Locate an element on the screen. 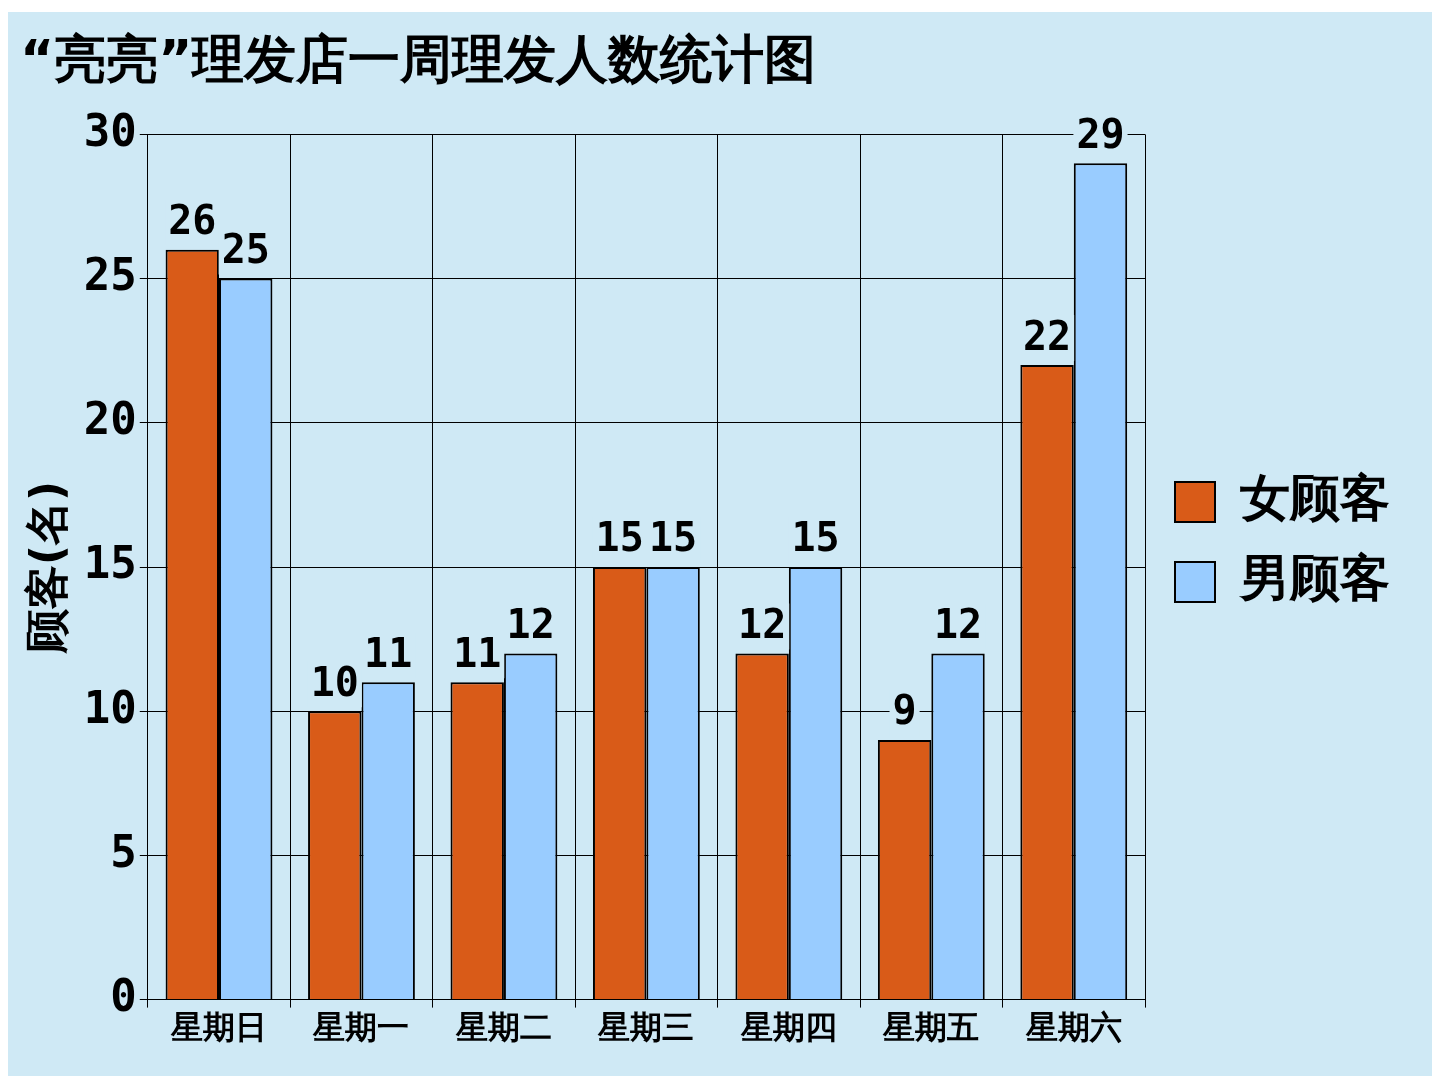 The width and height of the screenshot is (1440, 1080). y-tick-label: 0 is located at coordinates (123, 996).